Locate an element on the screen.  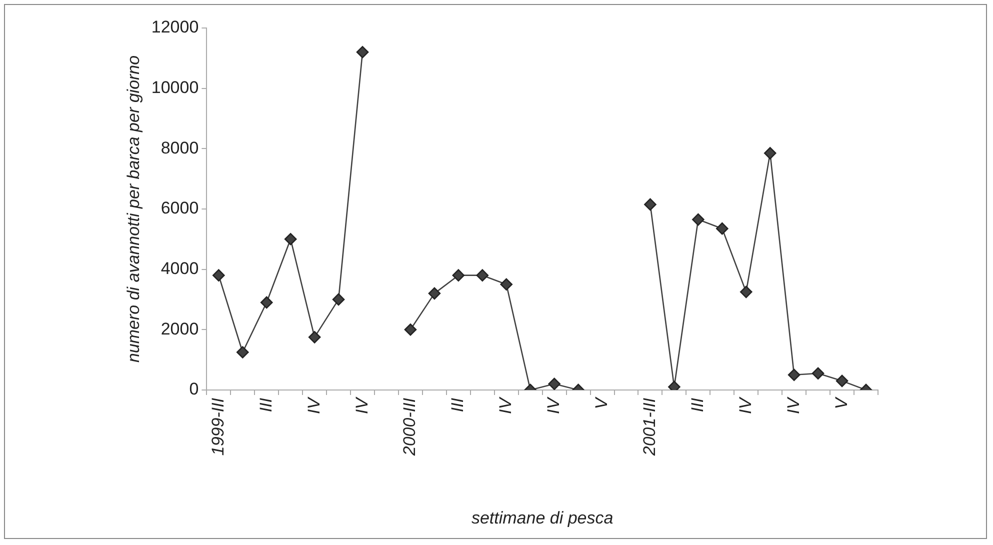
y-tick-label: 10000 is located at coordinates (175, 88).